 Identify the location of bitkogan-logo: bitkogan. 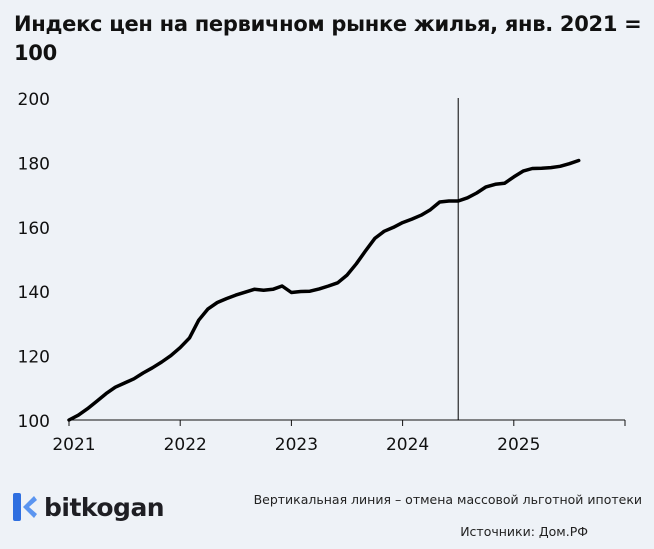
(88, 507).